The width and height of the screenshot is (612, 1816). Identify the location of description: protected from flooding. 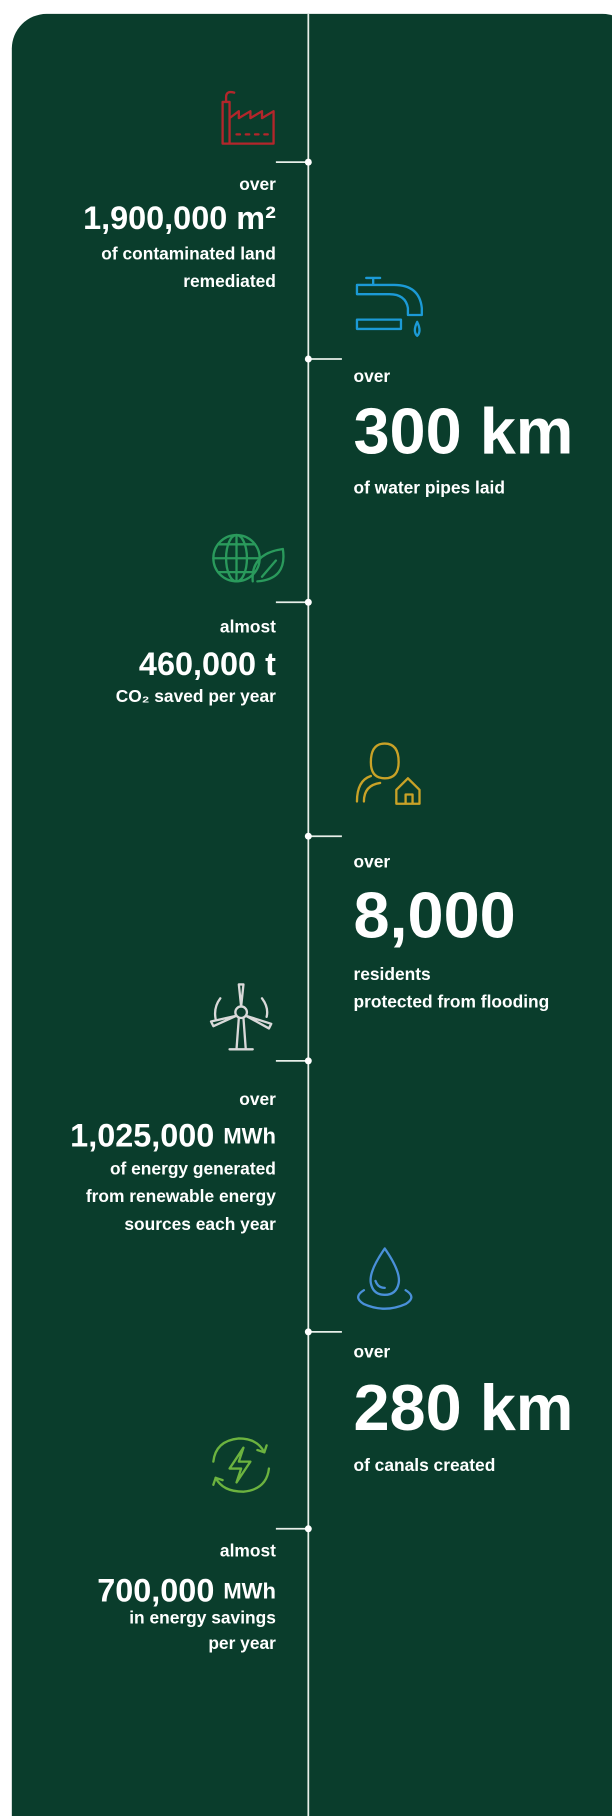
(451, 1002).